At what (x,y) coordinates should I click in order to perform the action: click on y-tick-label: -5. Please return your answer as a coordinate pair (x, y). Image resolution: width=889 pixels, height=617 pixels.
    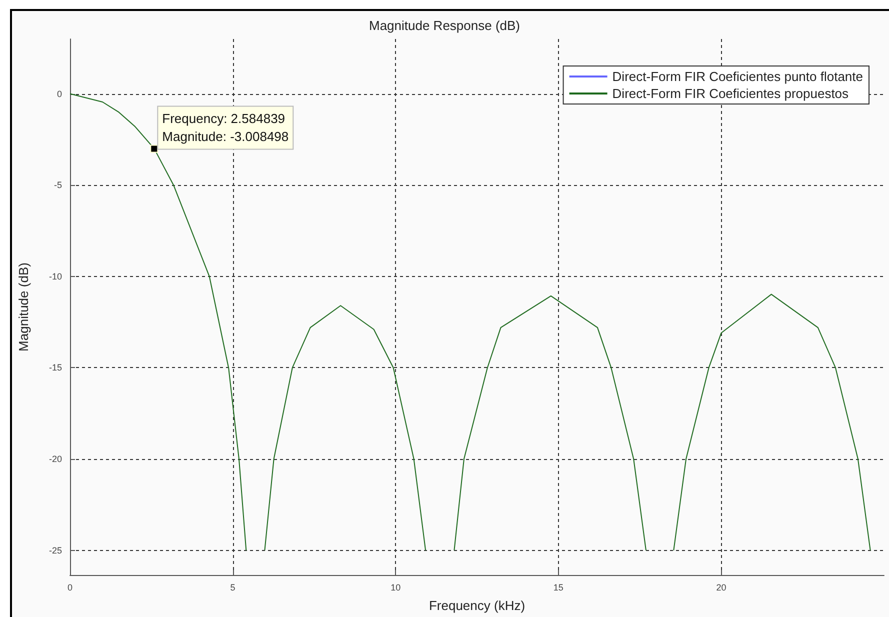
    Looking at the image, I should click on (58, 185).